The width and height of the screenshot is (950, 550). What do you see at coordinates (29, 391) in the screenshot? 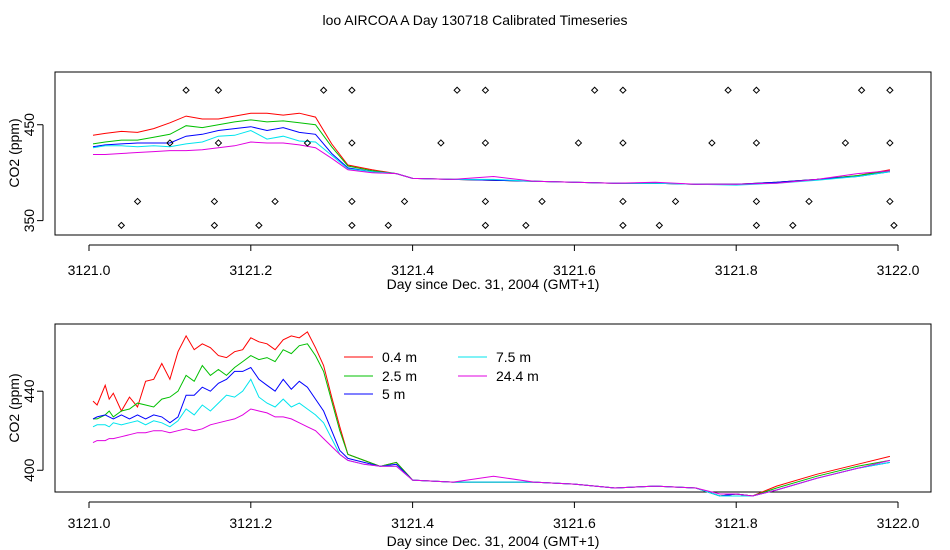
I see `y-tick-label: 440` at bounding box center [29, 391].